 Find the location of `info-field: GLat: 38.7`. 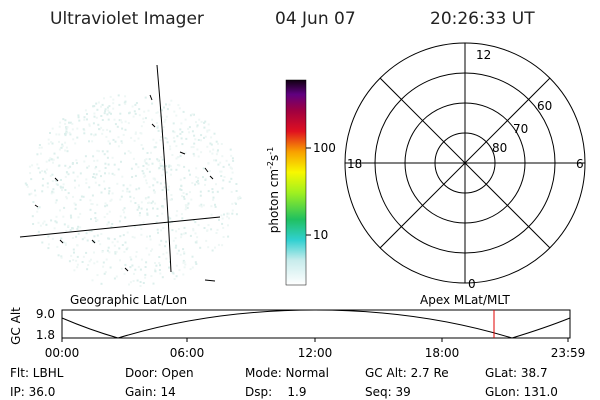

info-field: GLat: 38.7 is located at coordinates (516, 373).